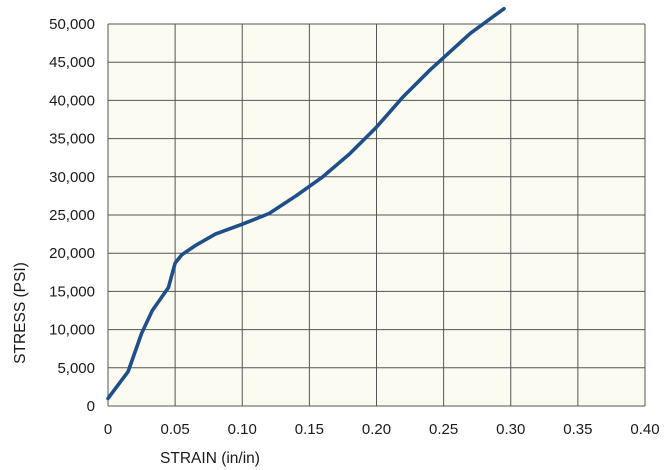 The width and height of the screenshot is (665, 470). Describe the element at coordinates (108, 429) in the screenshot. I see `x-tick-label: 0` at that location.